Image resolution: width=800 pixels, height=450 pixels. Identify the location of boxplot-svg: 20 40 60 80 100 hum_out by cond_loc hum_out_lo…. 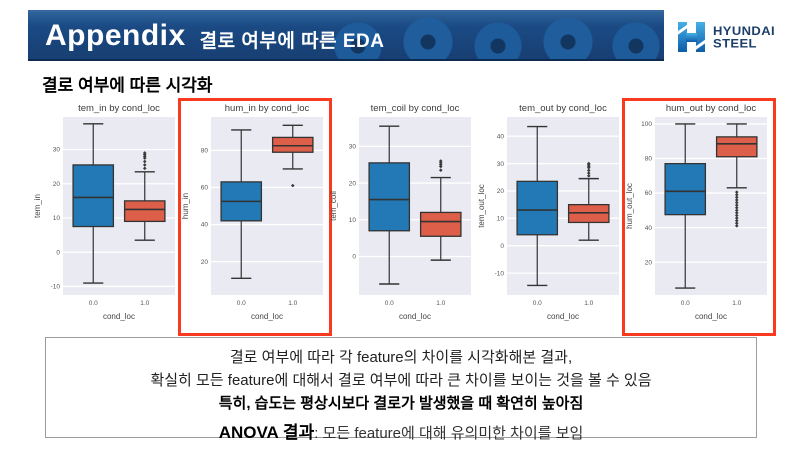
(696, 212).